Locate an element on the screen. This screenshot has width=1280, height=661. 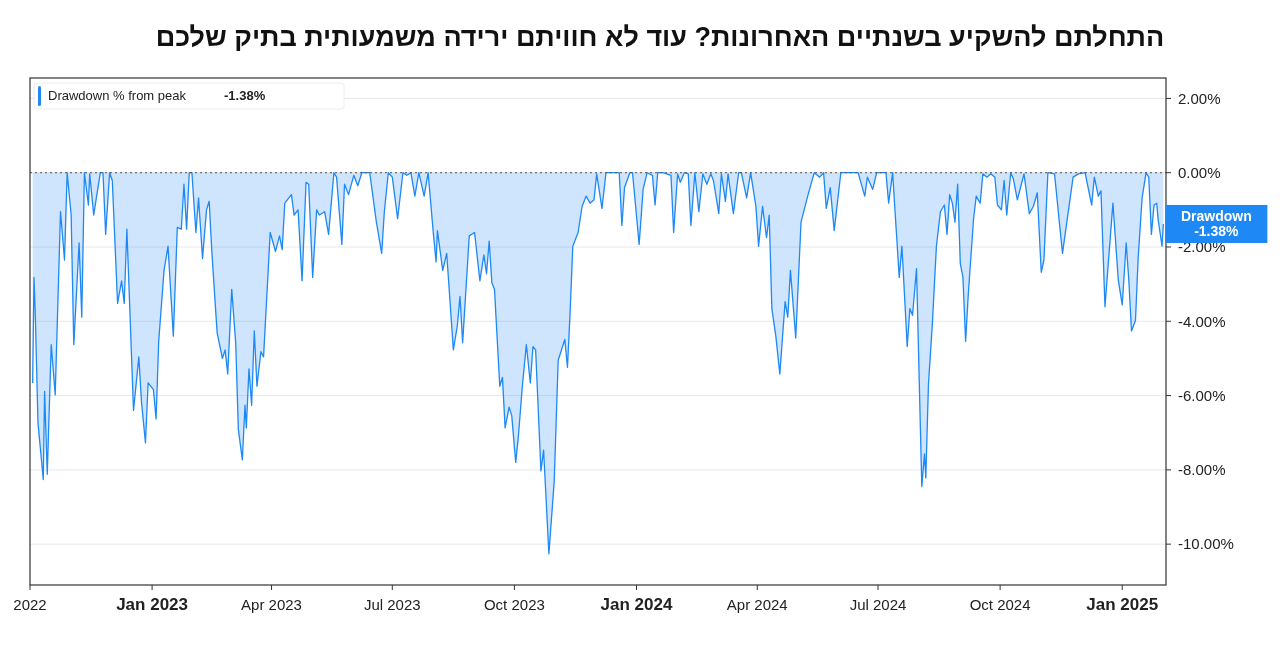
x-tick-label: Oct 2024 is located at coordinates (1000, 604).